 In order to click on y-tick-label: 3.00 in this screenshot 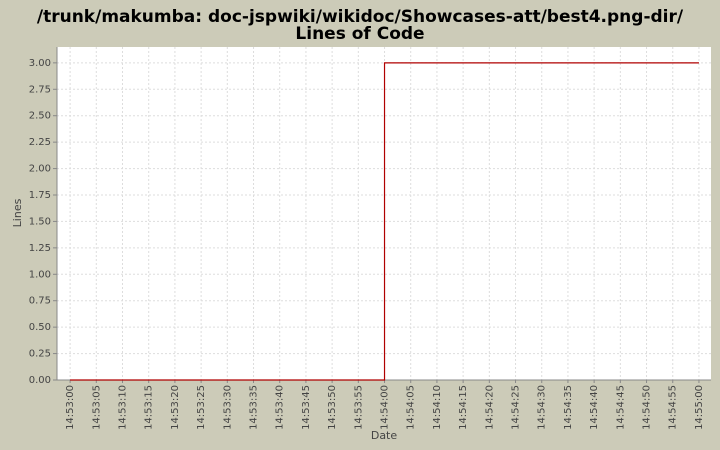, I will do `click(40, 63)`.